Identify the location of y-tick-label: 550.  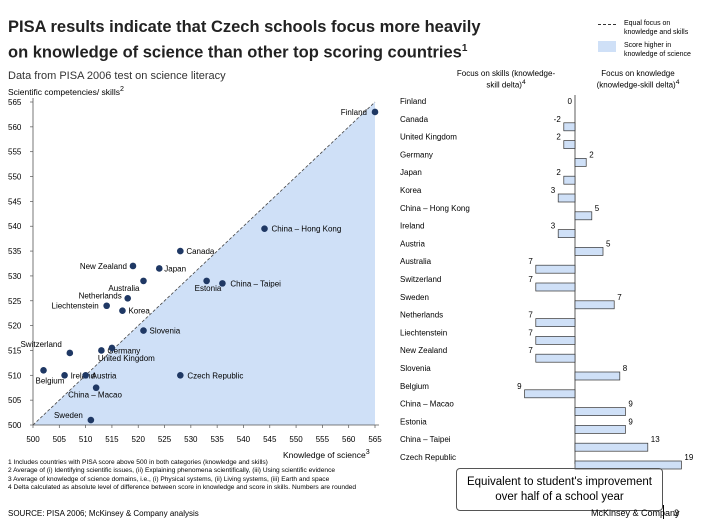
(15, 177).